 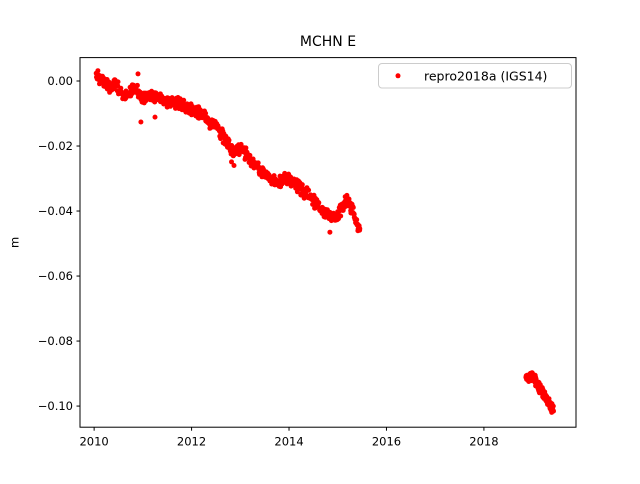 I want to click on x-tick-label: 2012, so click(x=191, y=442).